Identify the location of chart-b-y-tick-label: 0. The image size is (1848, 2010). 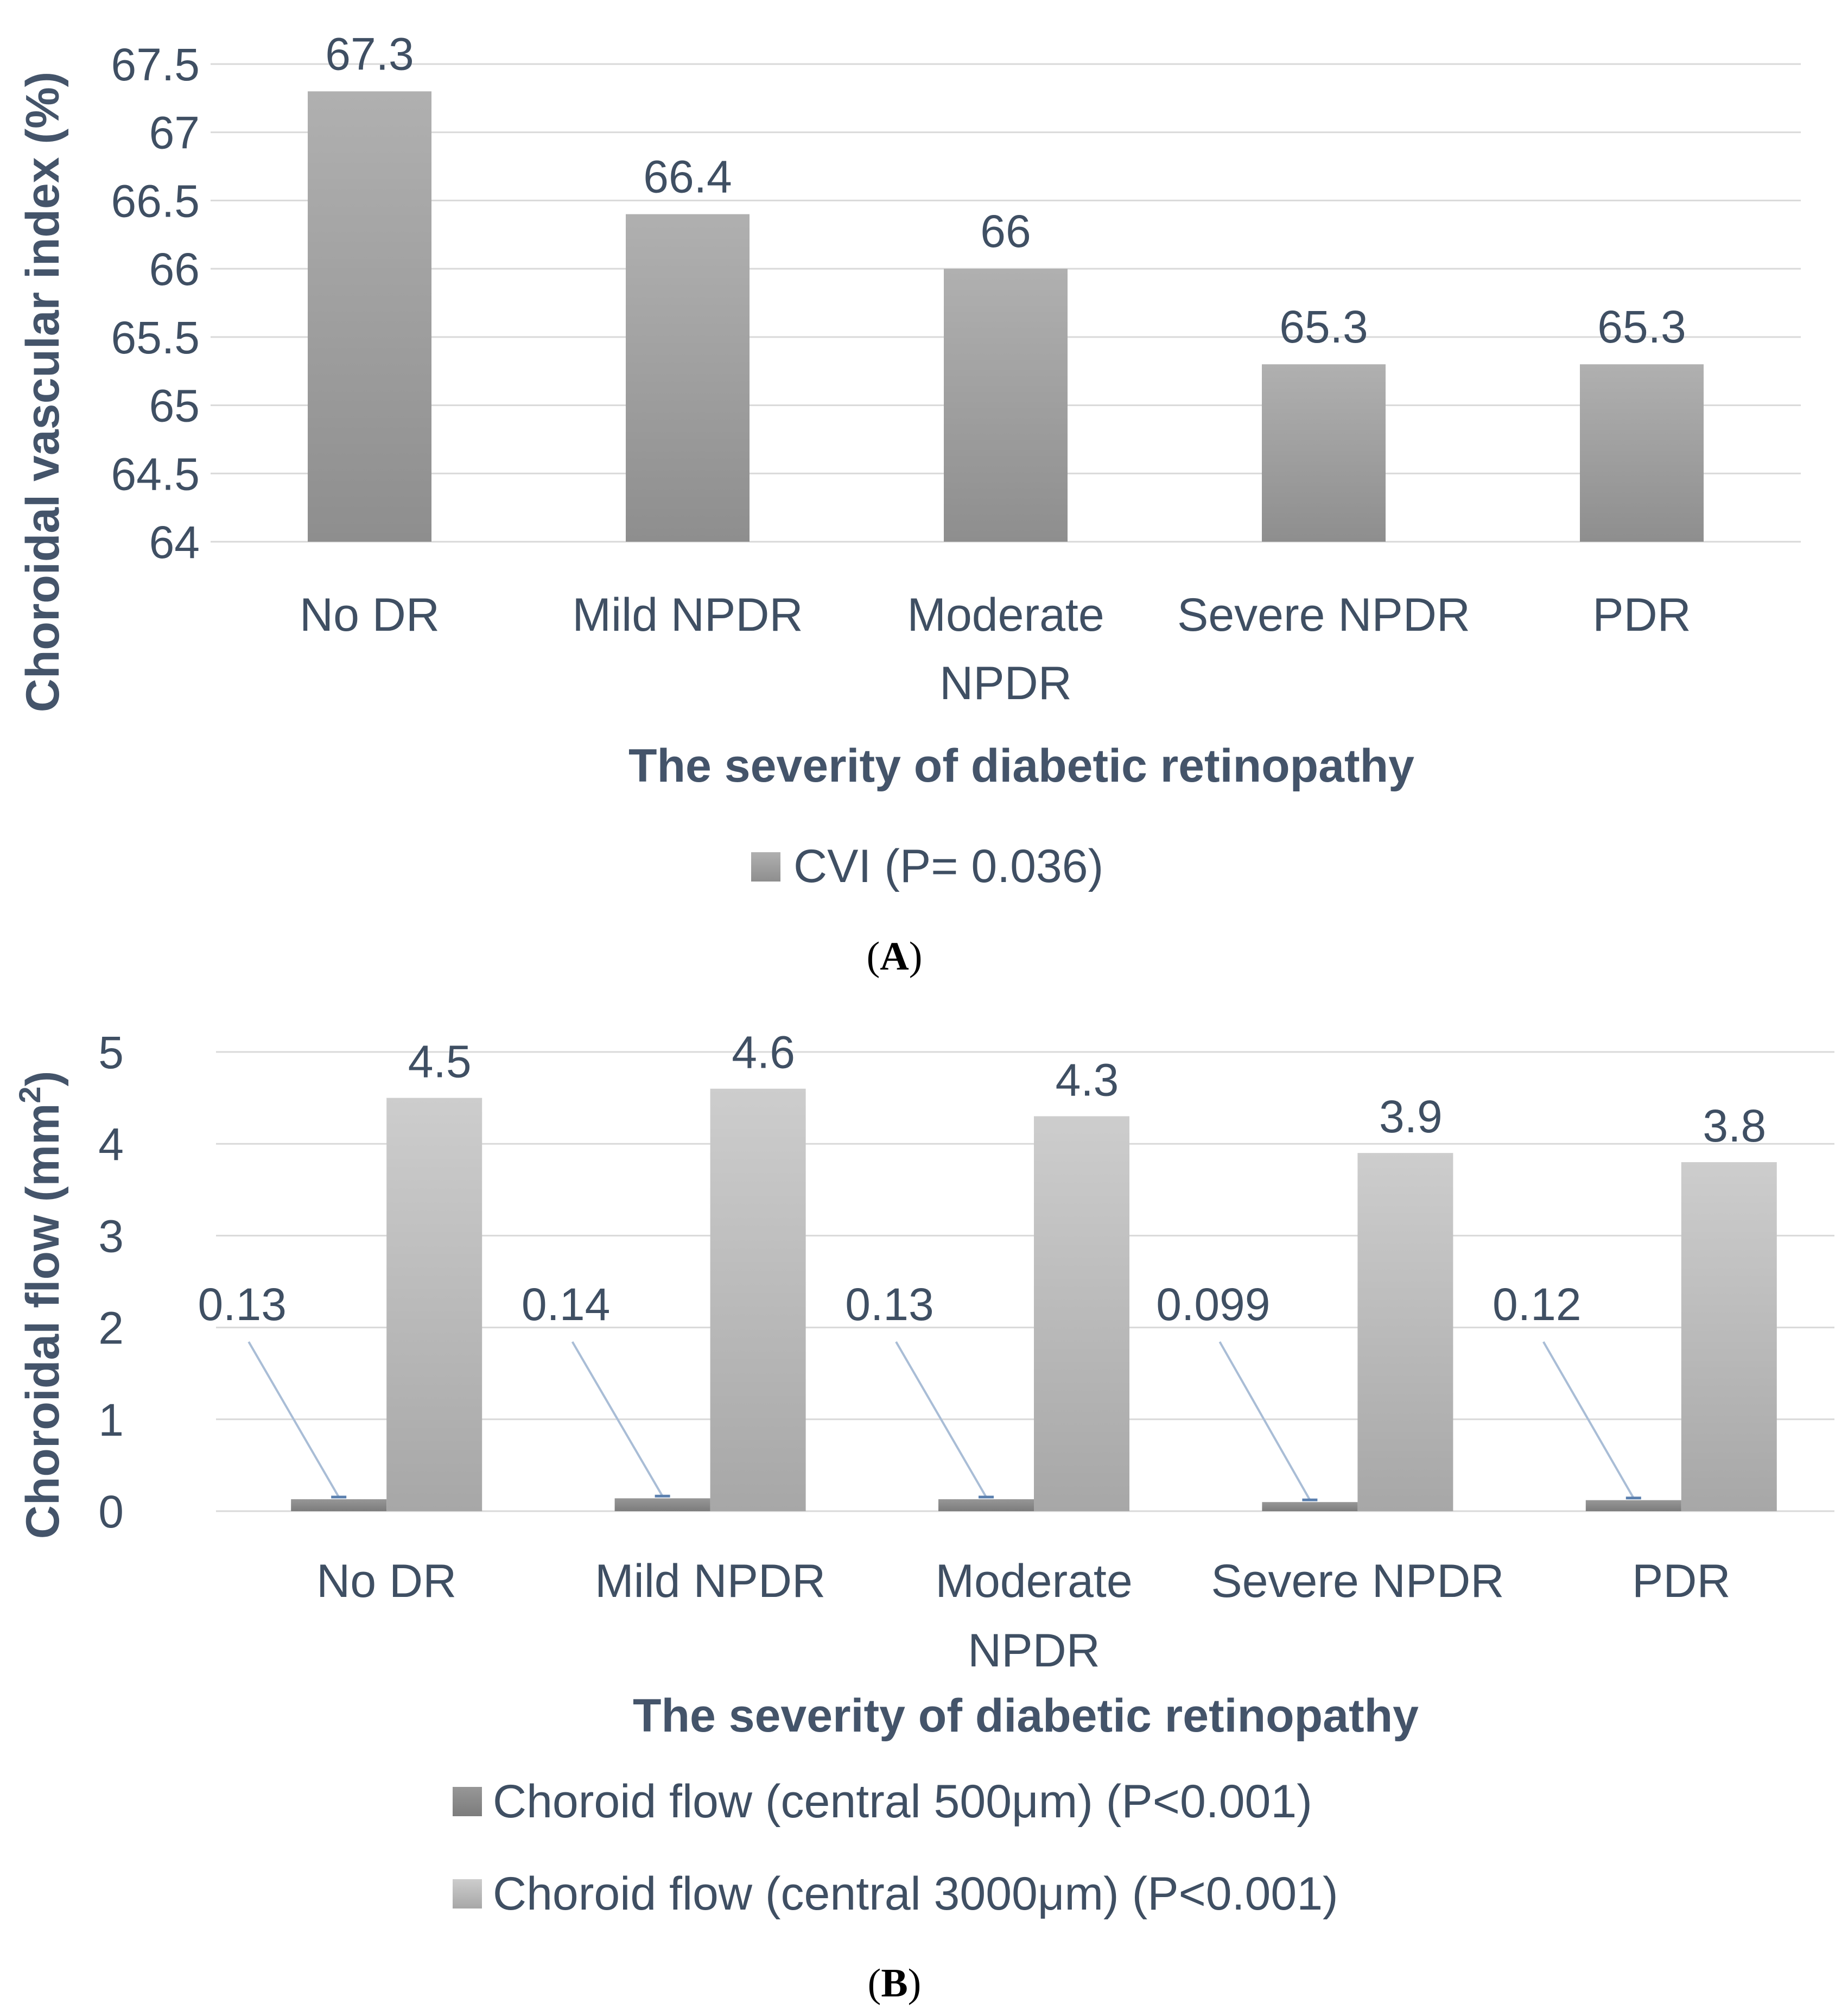
(111, 1511).